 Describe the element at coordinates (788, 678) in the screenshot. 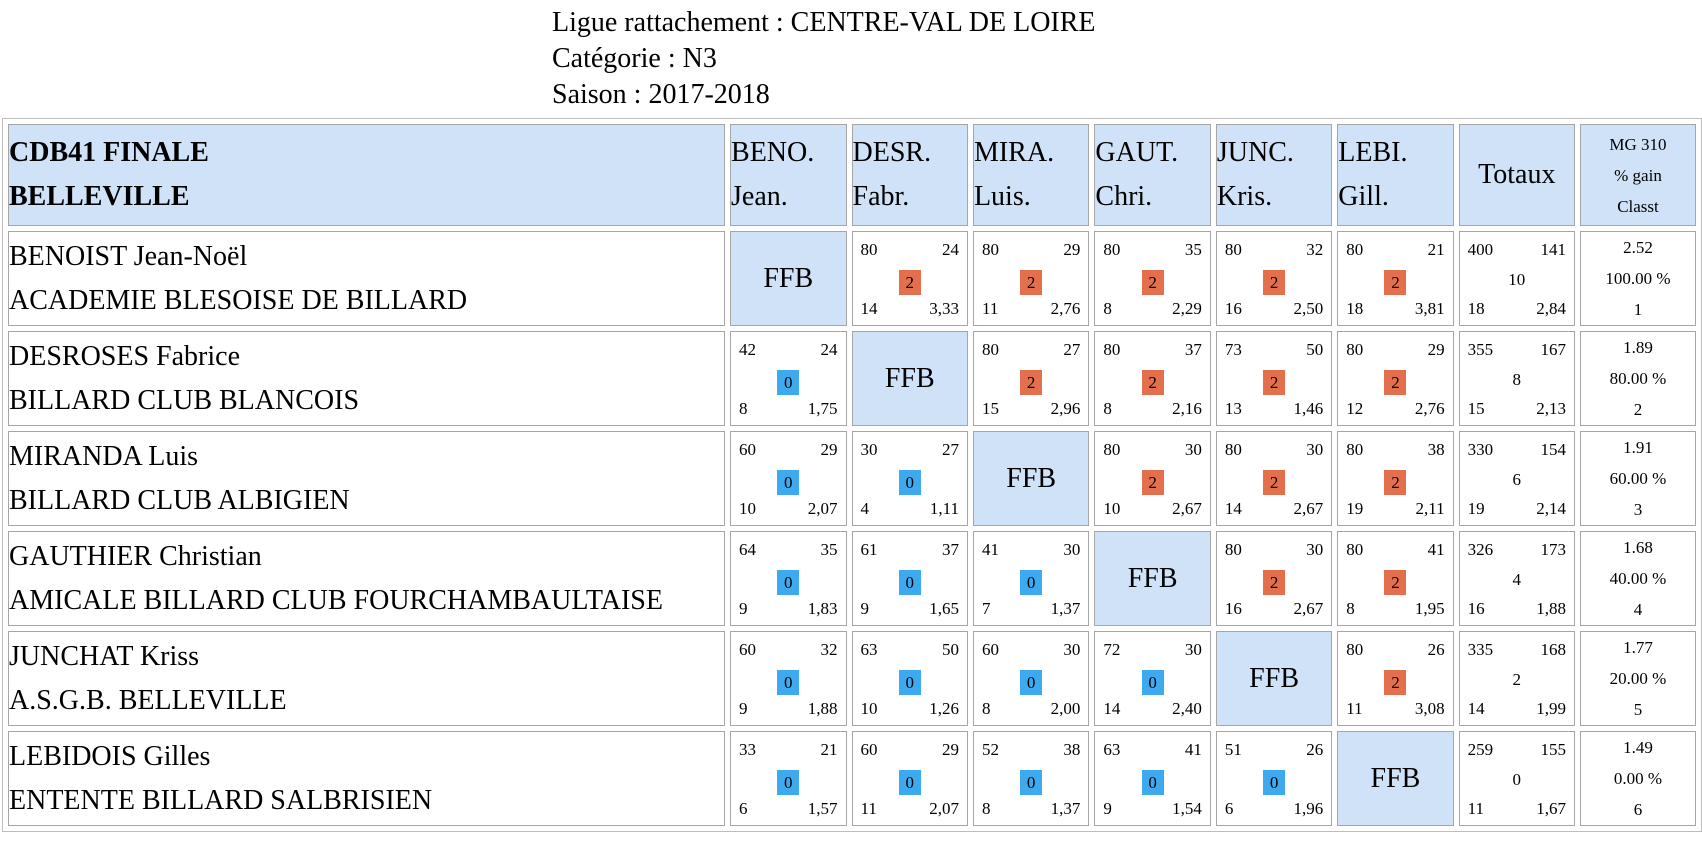

I see `match-result-cell: 60 32 0 9 1,88` at that location.